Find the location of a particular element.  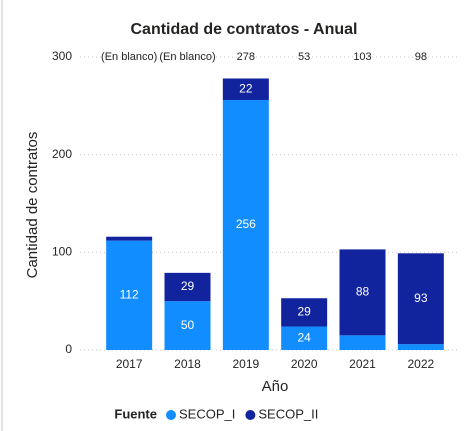

y-axis-label: Cantidad de contratos is located at coordinates (32, 205).